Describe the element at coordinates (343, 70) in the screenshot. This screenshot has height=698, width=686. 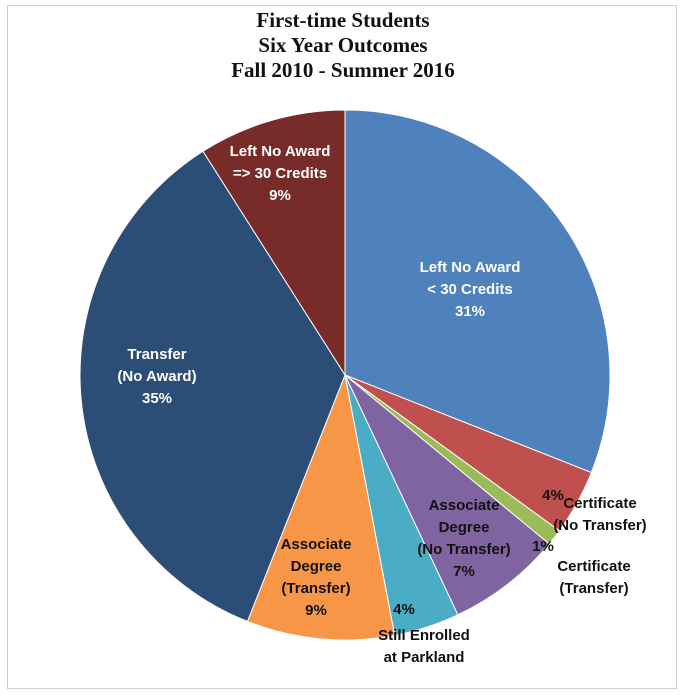
I see `title-line-3: Fall 2010 - Summer 2016` at that location.